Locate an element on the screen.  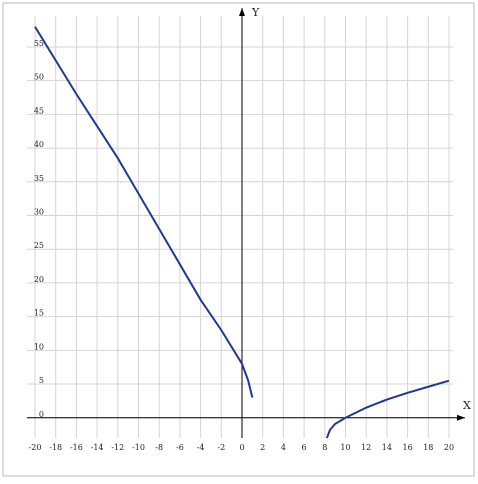
x-tick-label: -14 is located at coordinates (97, 447).